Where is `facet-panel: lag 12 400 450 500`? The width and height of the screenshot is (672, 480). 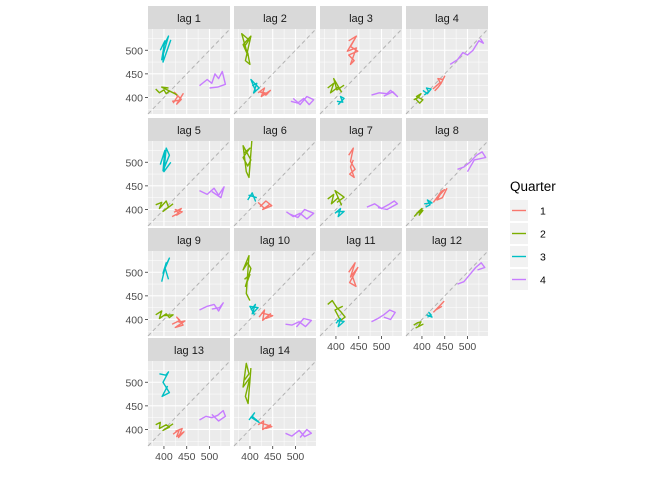
facet-panel: lag 12 400 450 500 is located at coordinates (447, 290).